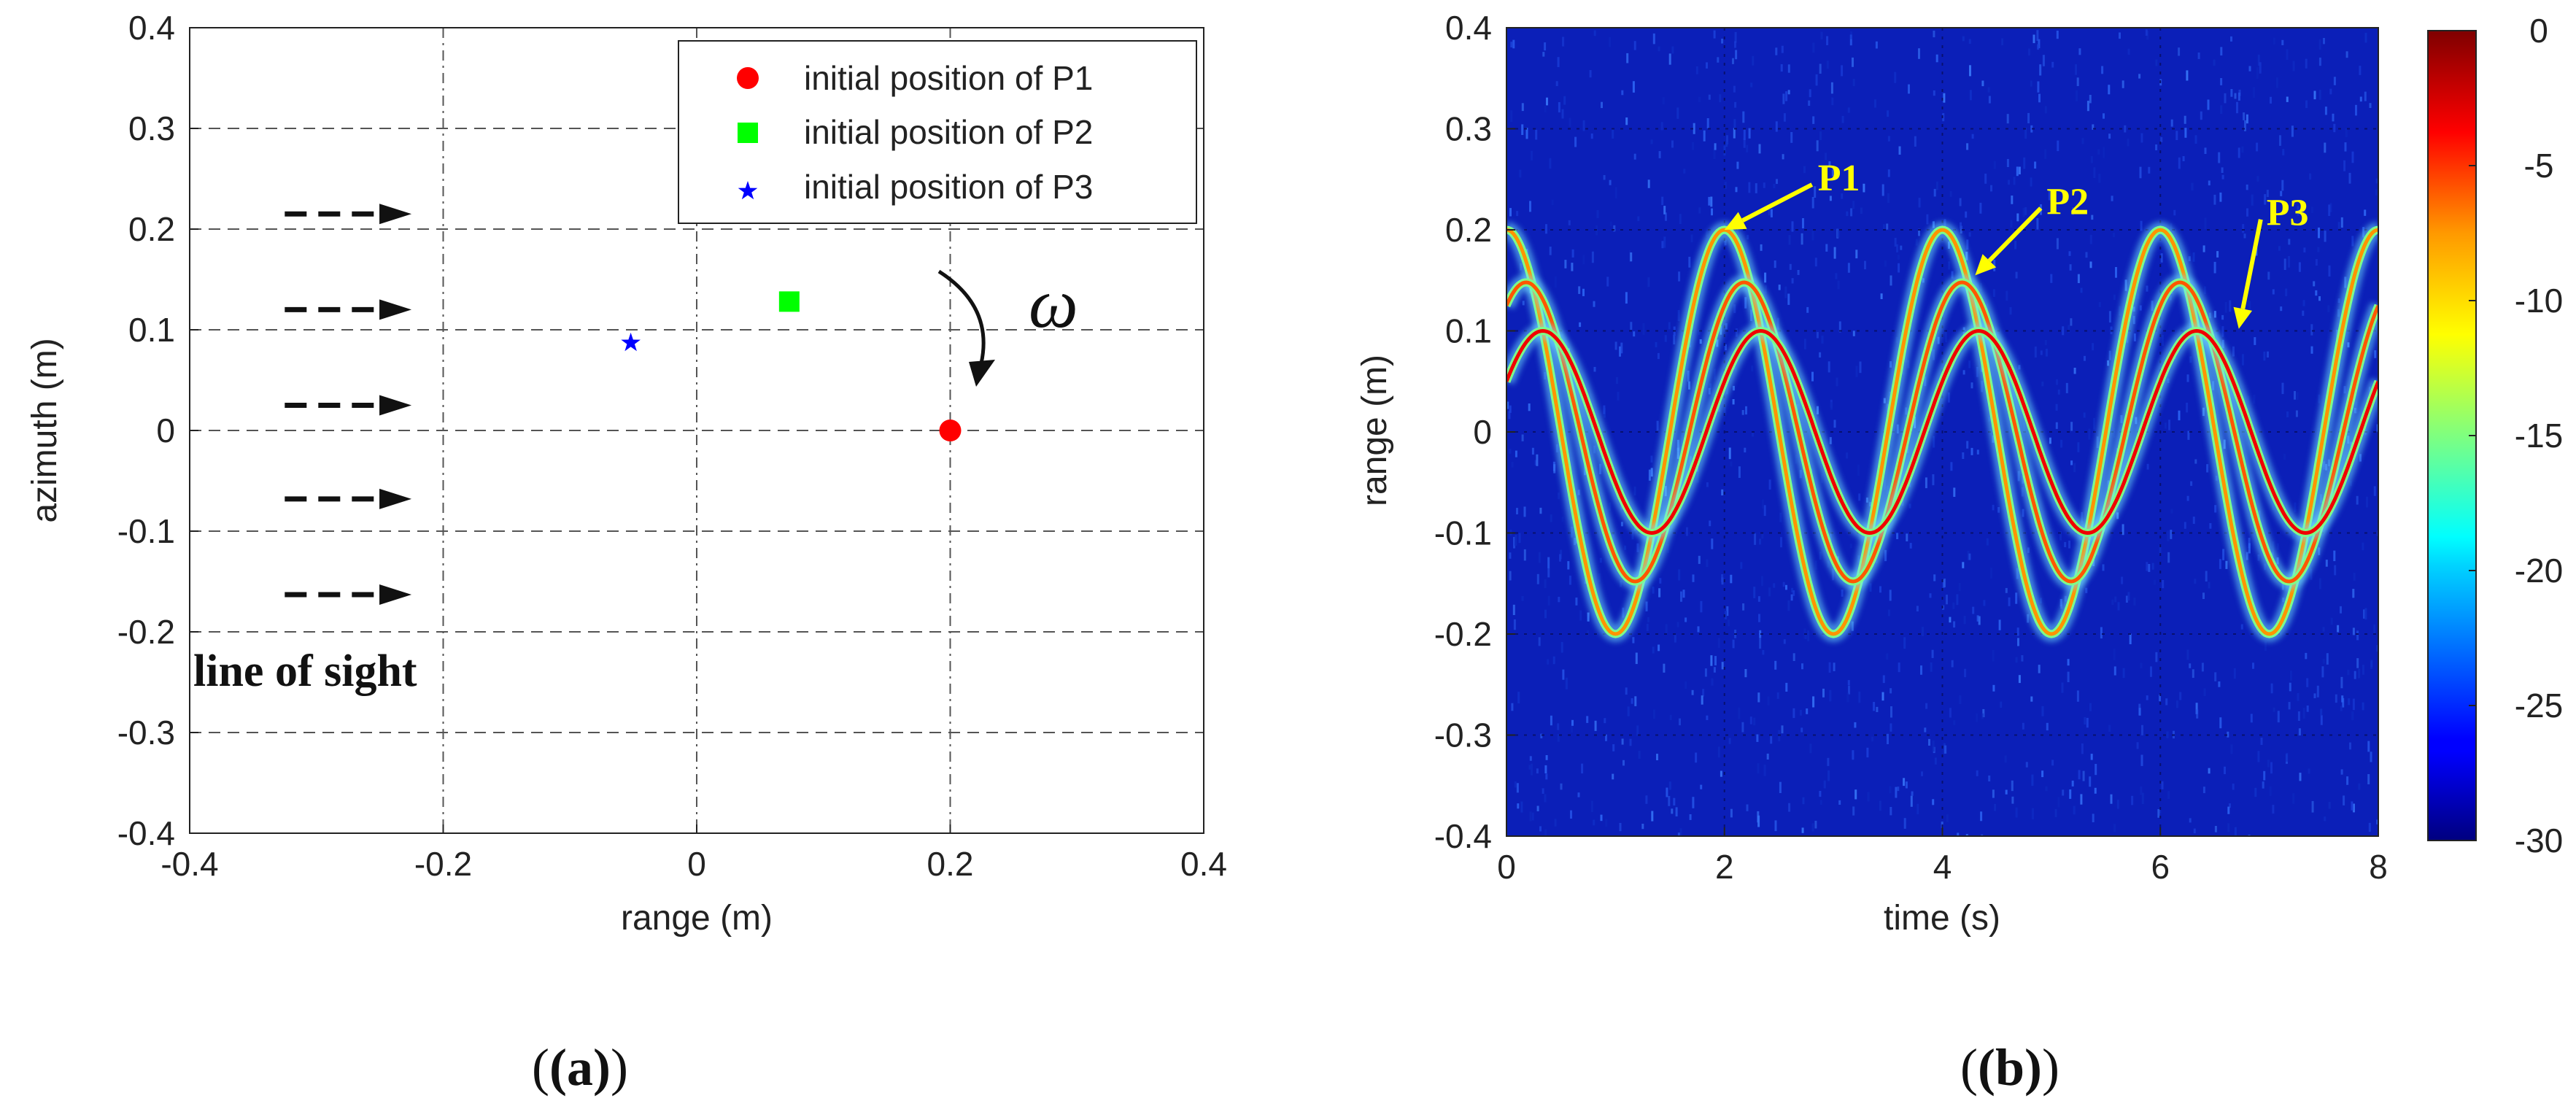 The image size is (2576, 1109). What do you see at coordinates (748, 133) in the screenshot?
I see `legend-marker-p2` at bounding box center [748, 133].